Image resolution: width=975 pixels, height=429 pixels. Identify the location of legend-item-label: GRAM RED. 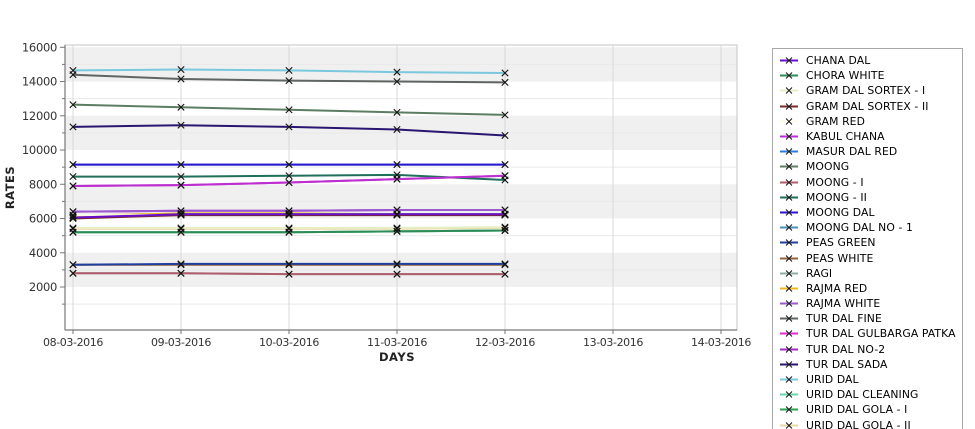
(836, 121).